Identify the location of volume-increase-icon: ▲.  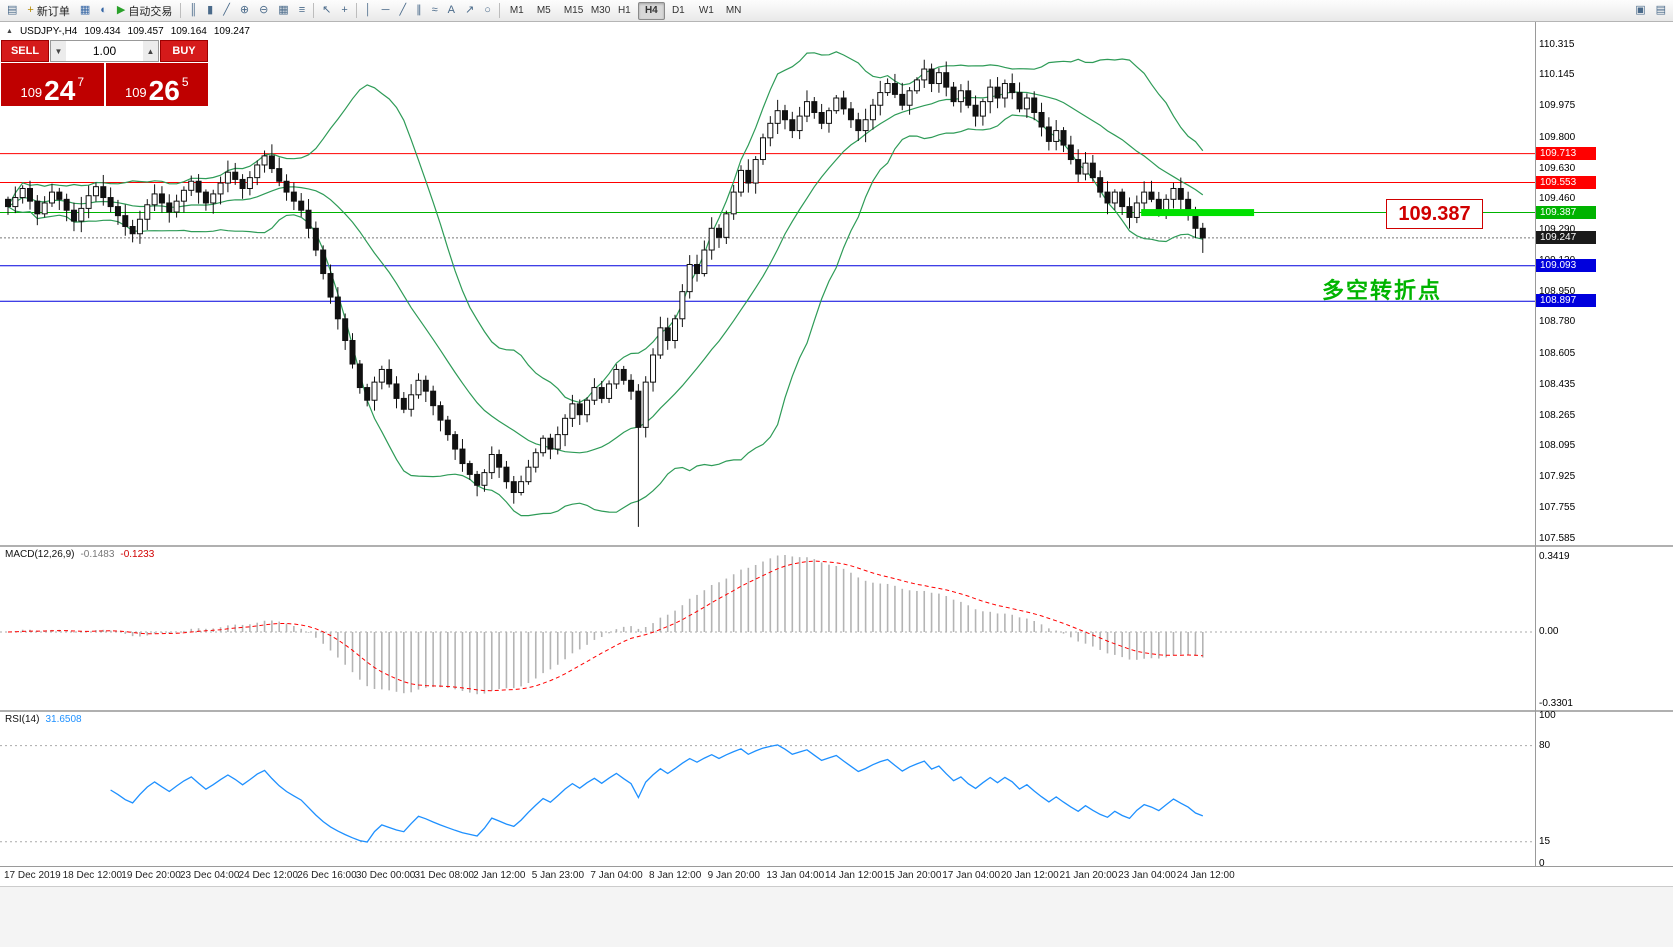
(150, 51).